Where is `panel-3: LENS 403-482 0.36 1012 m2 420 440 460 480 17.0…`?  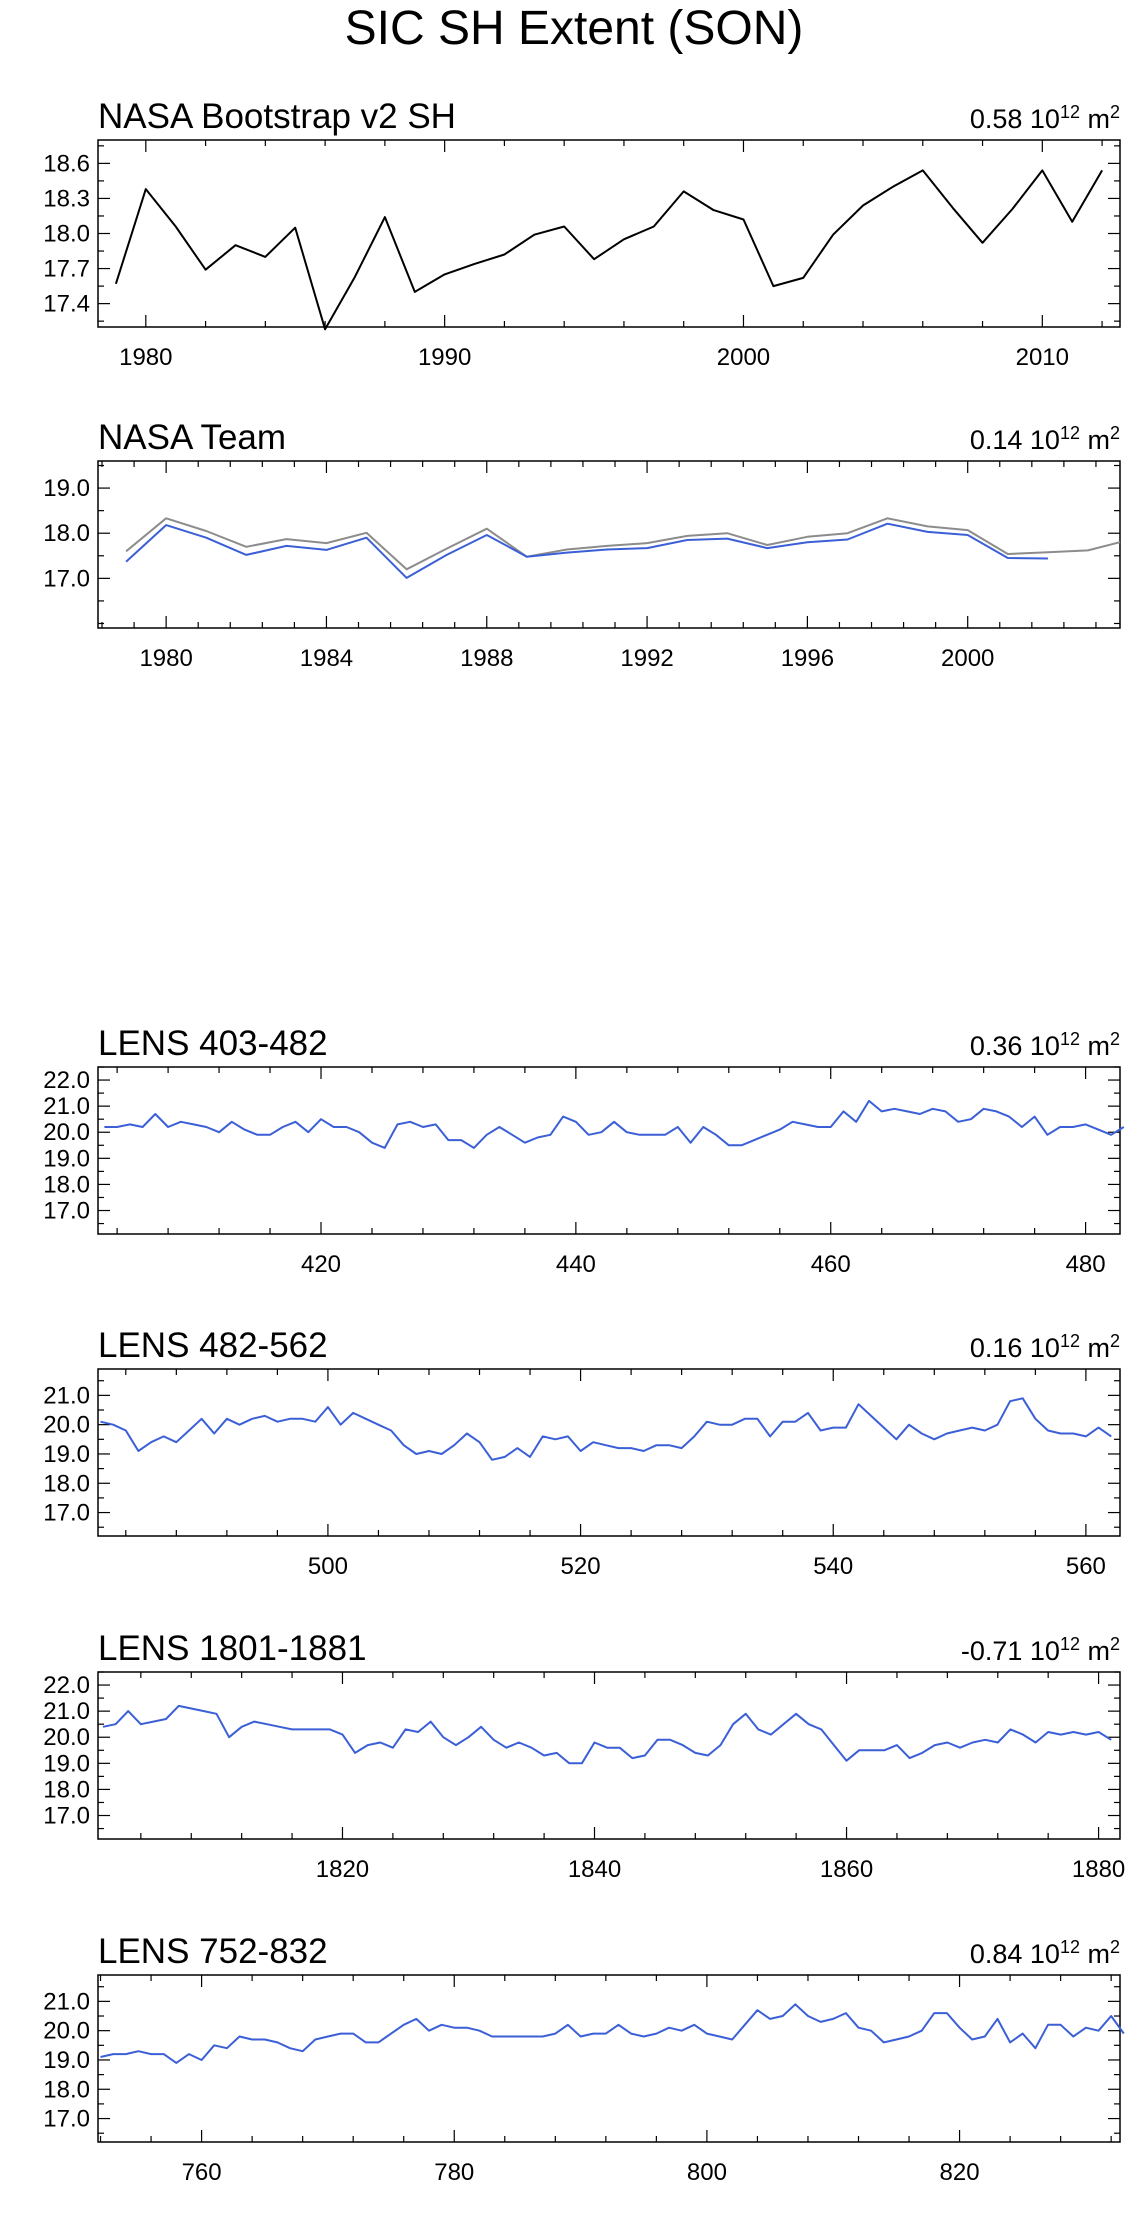
panel-3: LENS 403-482 0.36 1012 m2 420 440 460 480 17.0… is located at coordinates (584, 1151).